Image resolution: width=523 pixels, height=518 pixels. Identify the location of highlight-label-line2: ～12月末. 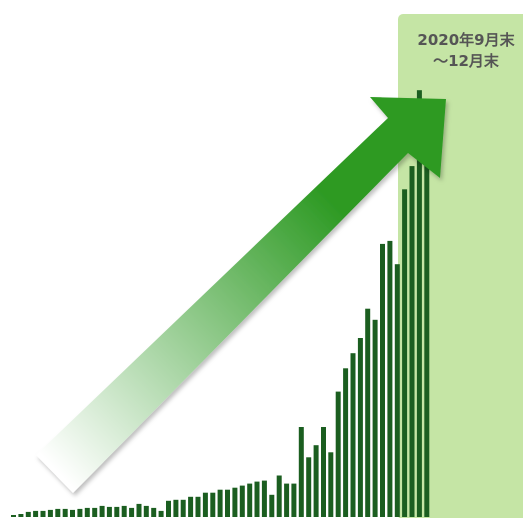
(466, 61).